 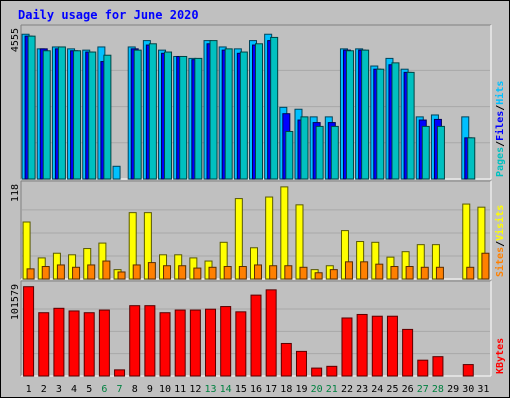 I want to click on x-tick-day-1: 1, so click(x=29, y=389).